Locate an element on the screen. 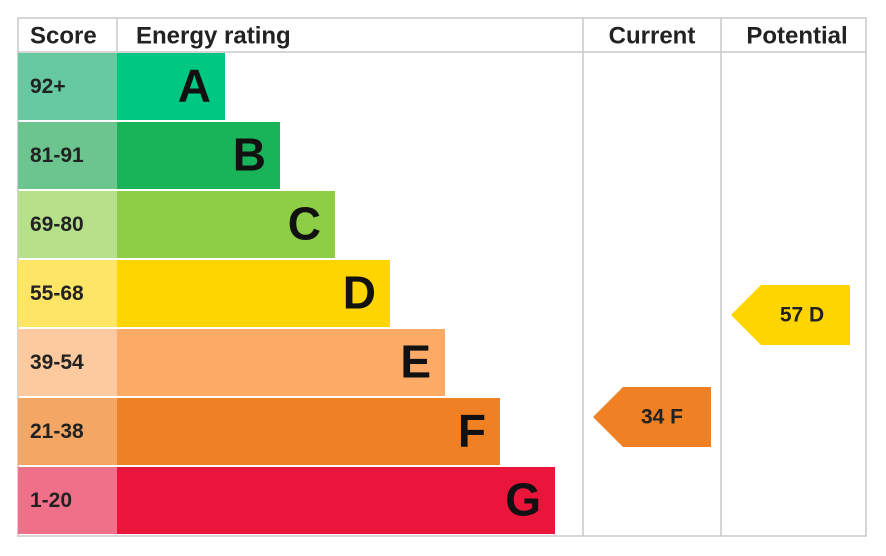 This screenshot has height=556, width=886. score-label: 69-80 is located at coordinates (57, 224).